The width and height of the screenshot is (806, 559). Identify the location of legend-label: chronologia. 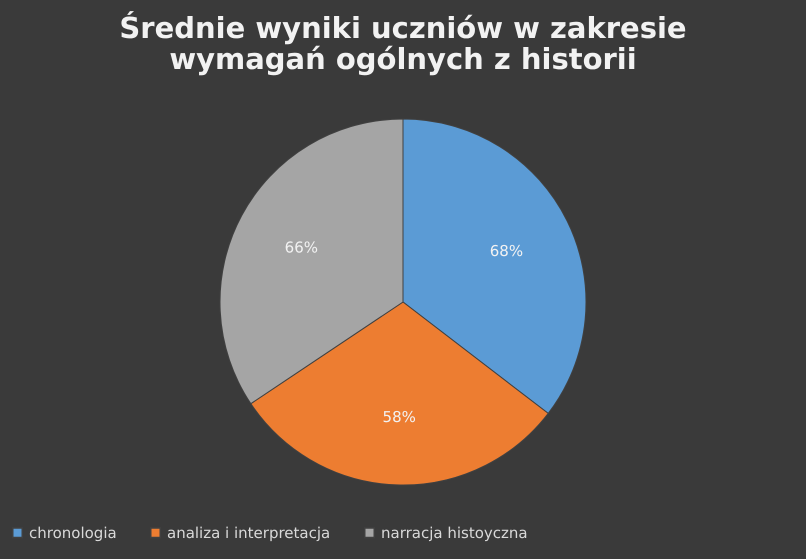
(73, 533).